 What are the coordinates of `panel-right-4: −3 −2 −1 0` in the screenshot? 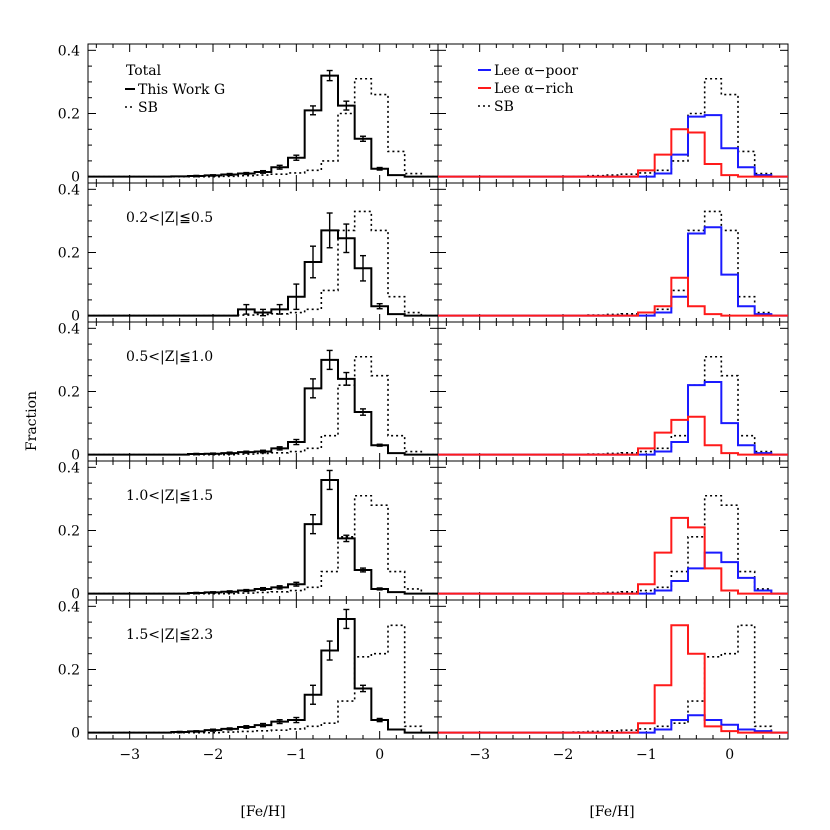 It's located at (613, 681).